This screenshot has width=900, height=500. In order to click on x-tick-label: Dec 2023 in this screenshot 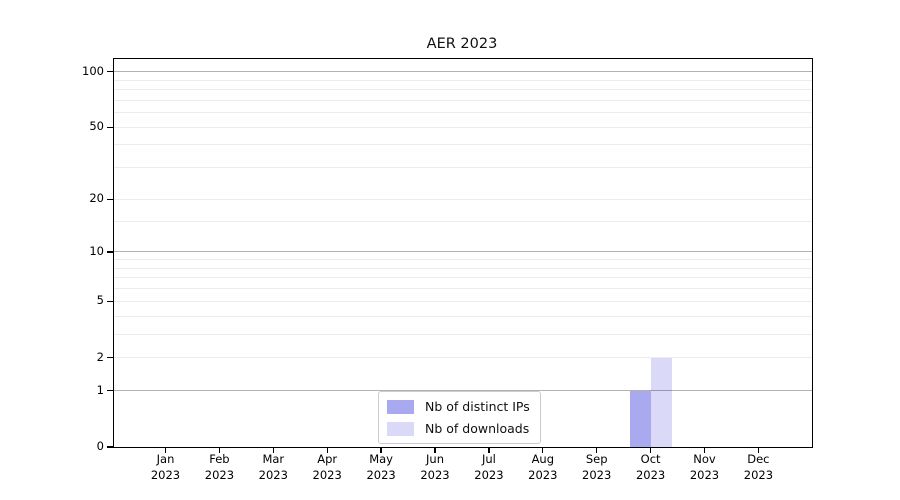, I will do `click(758, 467)`.